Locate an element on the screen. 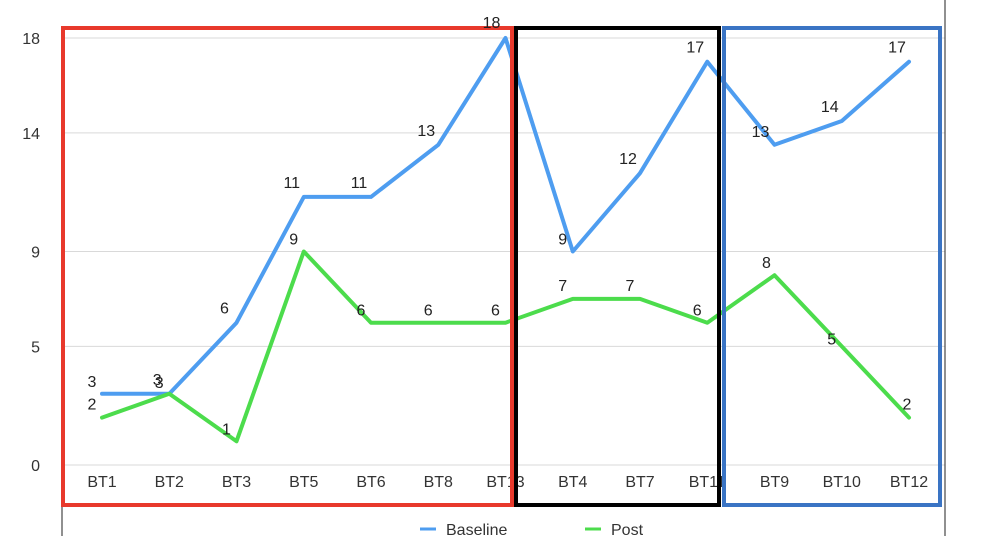 The height and width of the screenshot is (556, 984). data-label-post: 5 is located at coordinates (831, 339).